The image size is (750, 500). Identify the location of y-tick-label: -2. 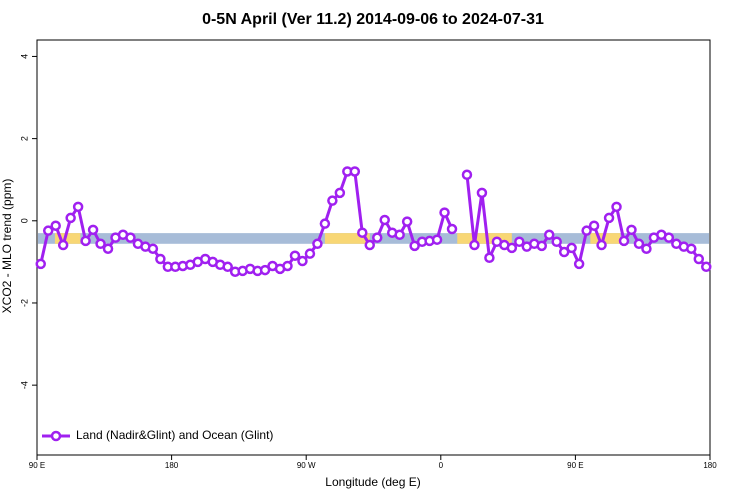
(24, 303).